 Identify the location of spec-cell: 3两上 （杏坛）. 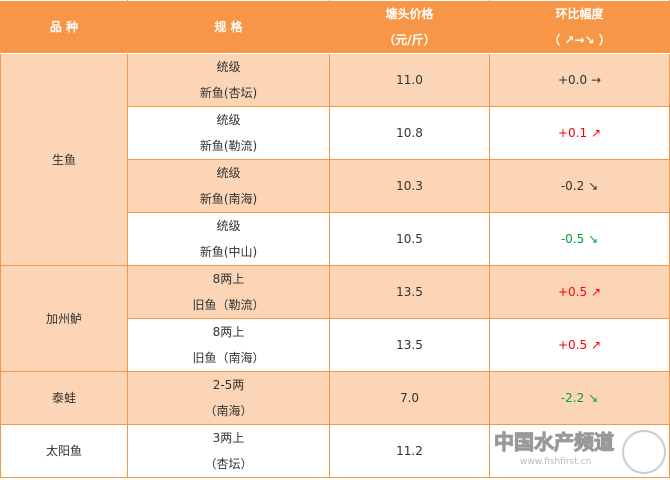
(228, 451).